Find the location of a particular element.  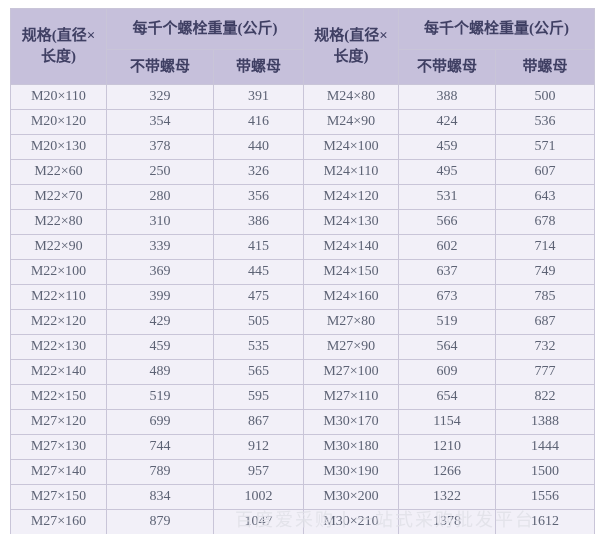

weight-cell: 777 is located at coordinates (545, 372).